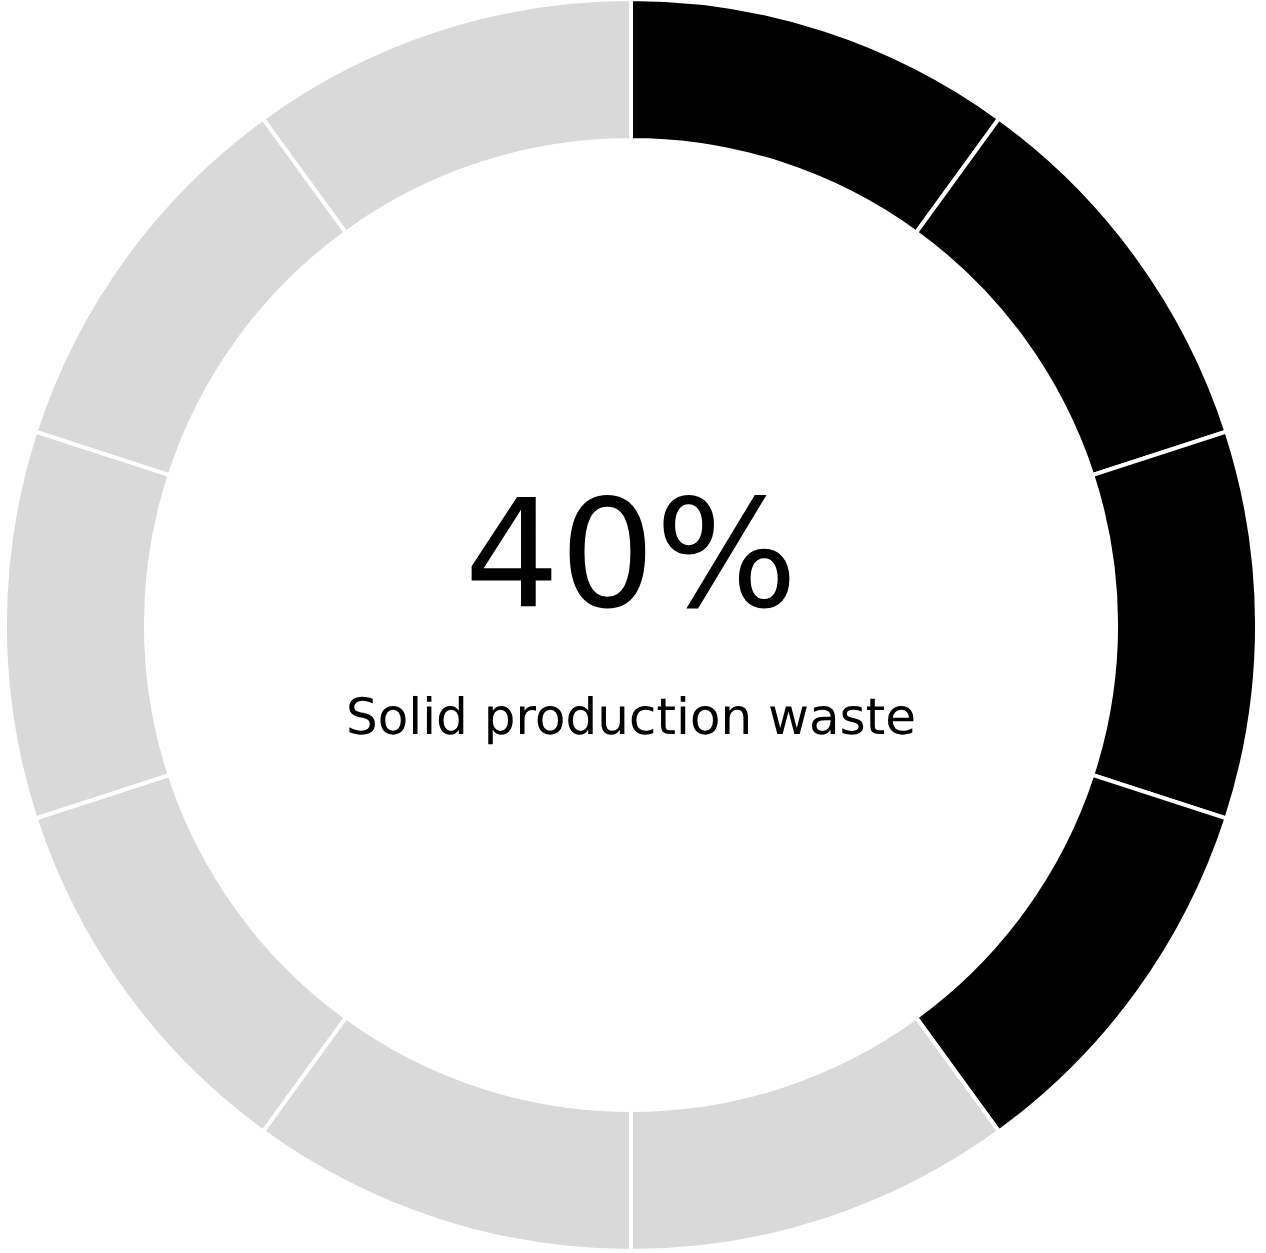 The image size is (1266, 1253). Describe the element at coordinates (630, 551) in the screenshot. I see `text: 40%` at that location.